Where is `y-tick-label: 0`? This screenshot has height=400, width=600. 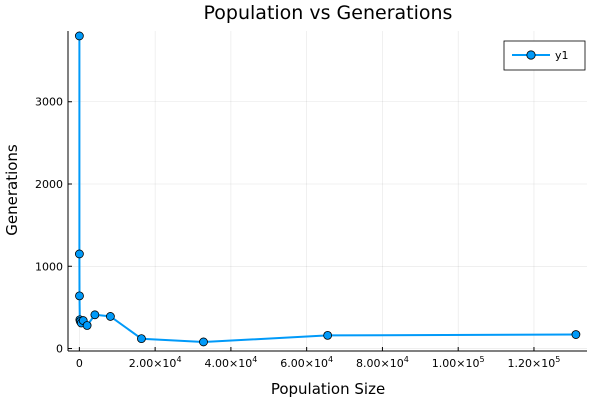 y-tick-label: 0 is located at coordinates (59, 349).